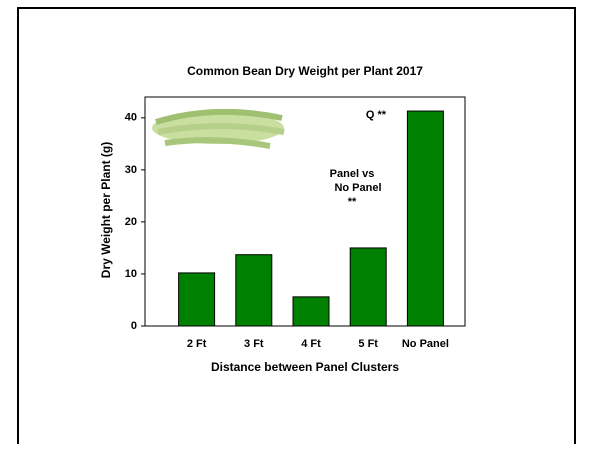 This screenshot has width=589, height=449. I want to click on annotation: **, so click(352, 202).